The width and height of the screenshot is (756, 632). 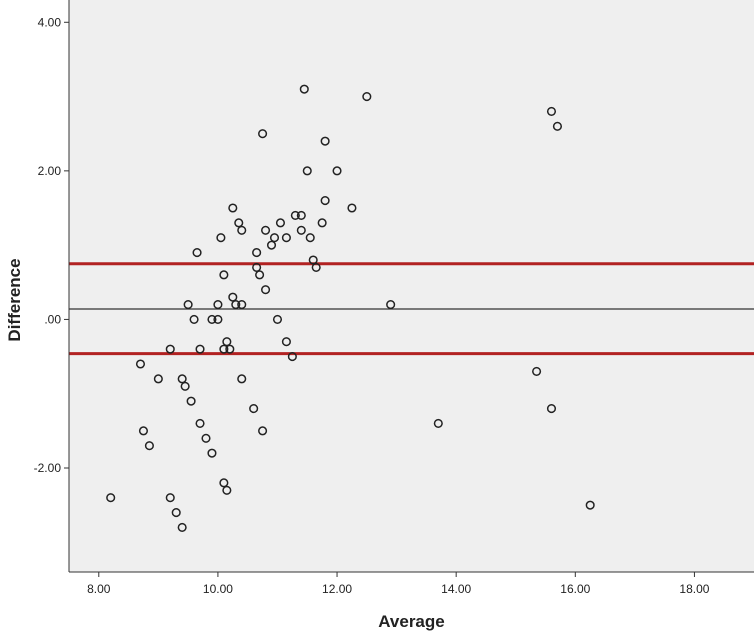 I want to click on x-tick-label-3: 14.00, so click(x=456, y=589).